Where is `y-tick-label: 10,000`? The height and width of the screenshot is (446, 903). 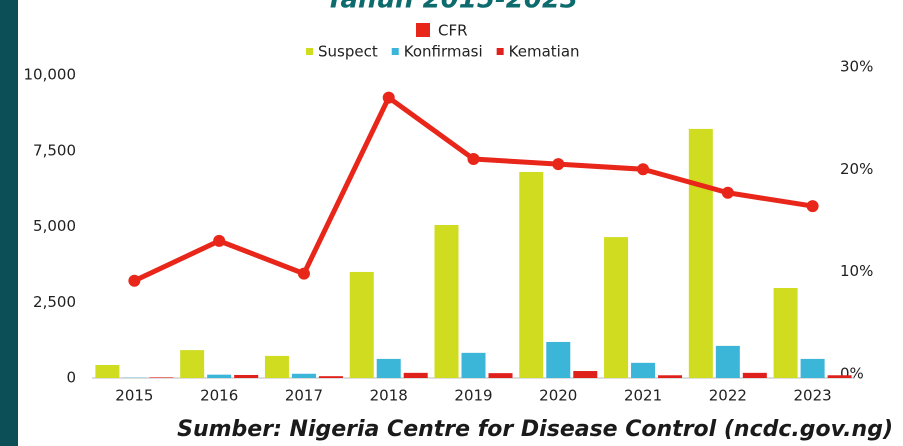 y-tick-label: 10,000 is located at coordinates (50, 75).